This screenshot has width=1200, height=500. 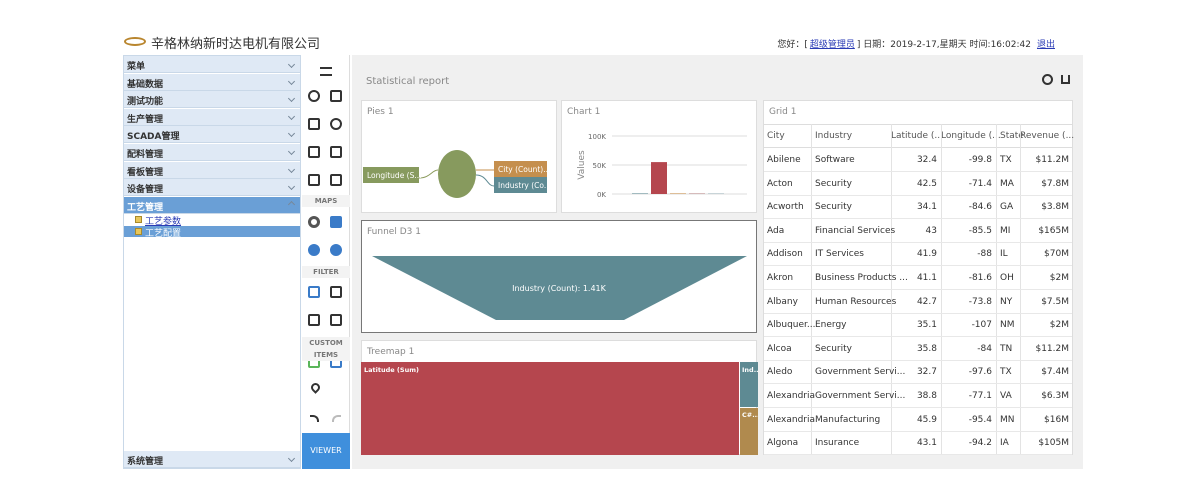 I want to click on toolbar, so click(x=326, y=262).